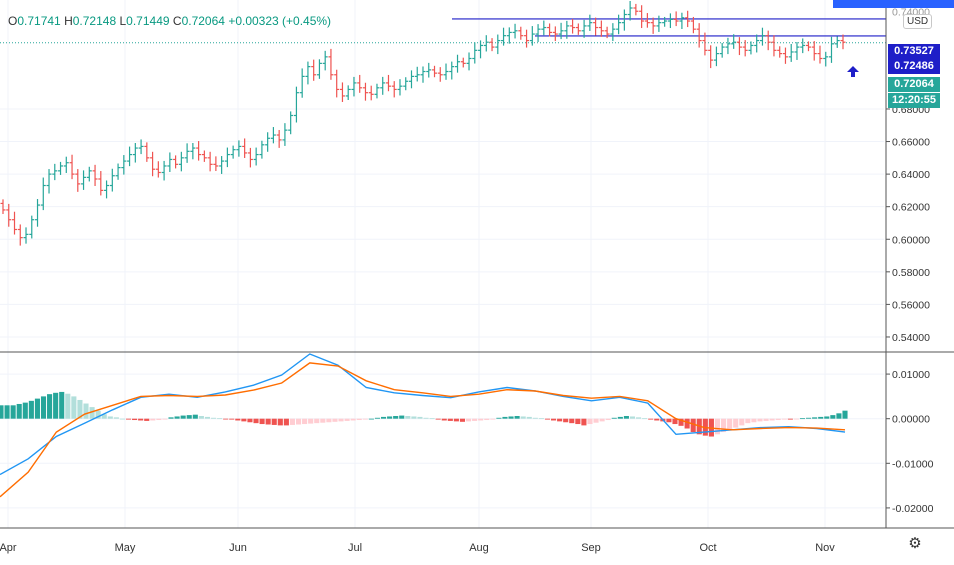 This screenshot has height=565, width=954. I want to click on close-value: 0.72064, so click(203, 21).